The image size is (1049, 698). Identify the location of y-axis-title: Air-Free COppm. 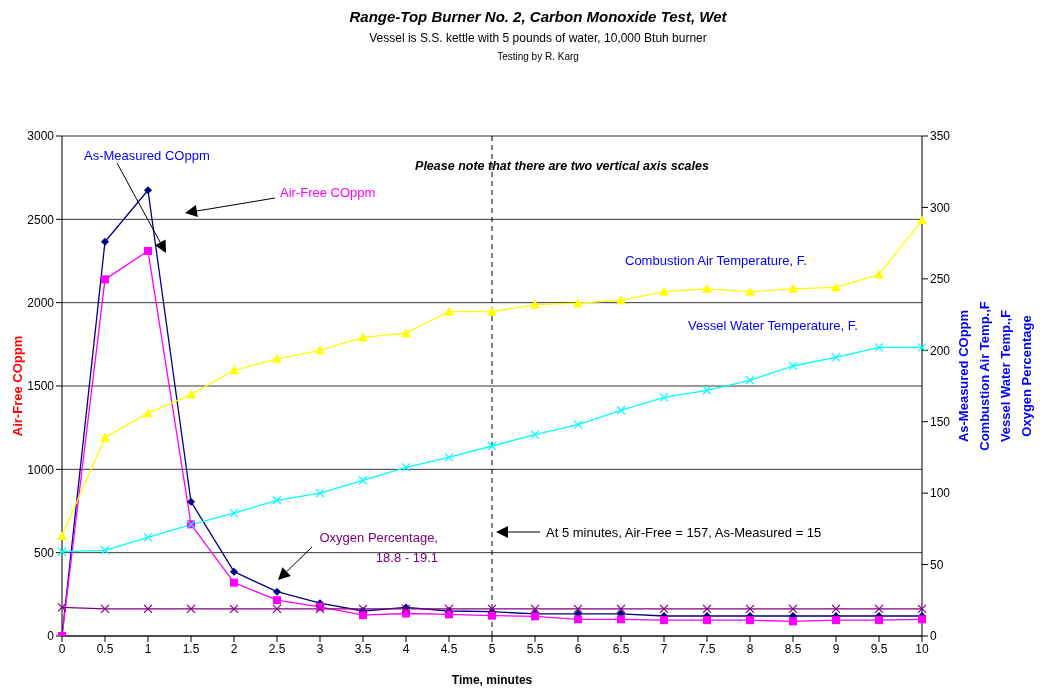
(17, 386).